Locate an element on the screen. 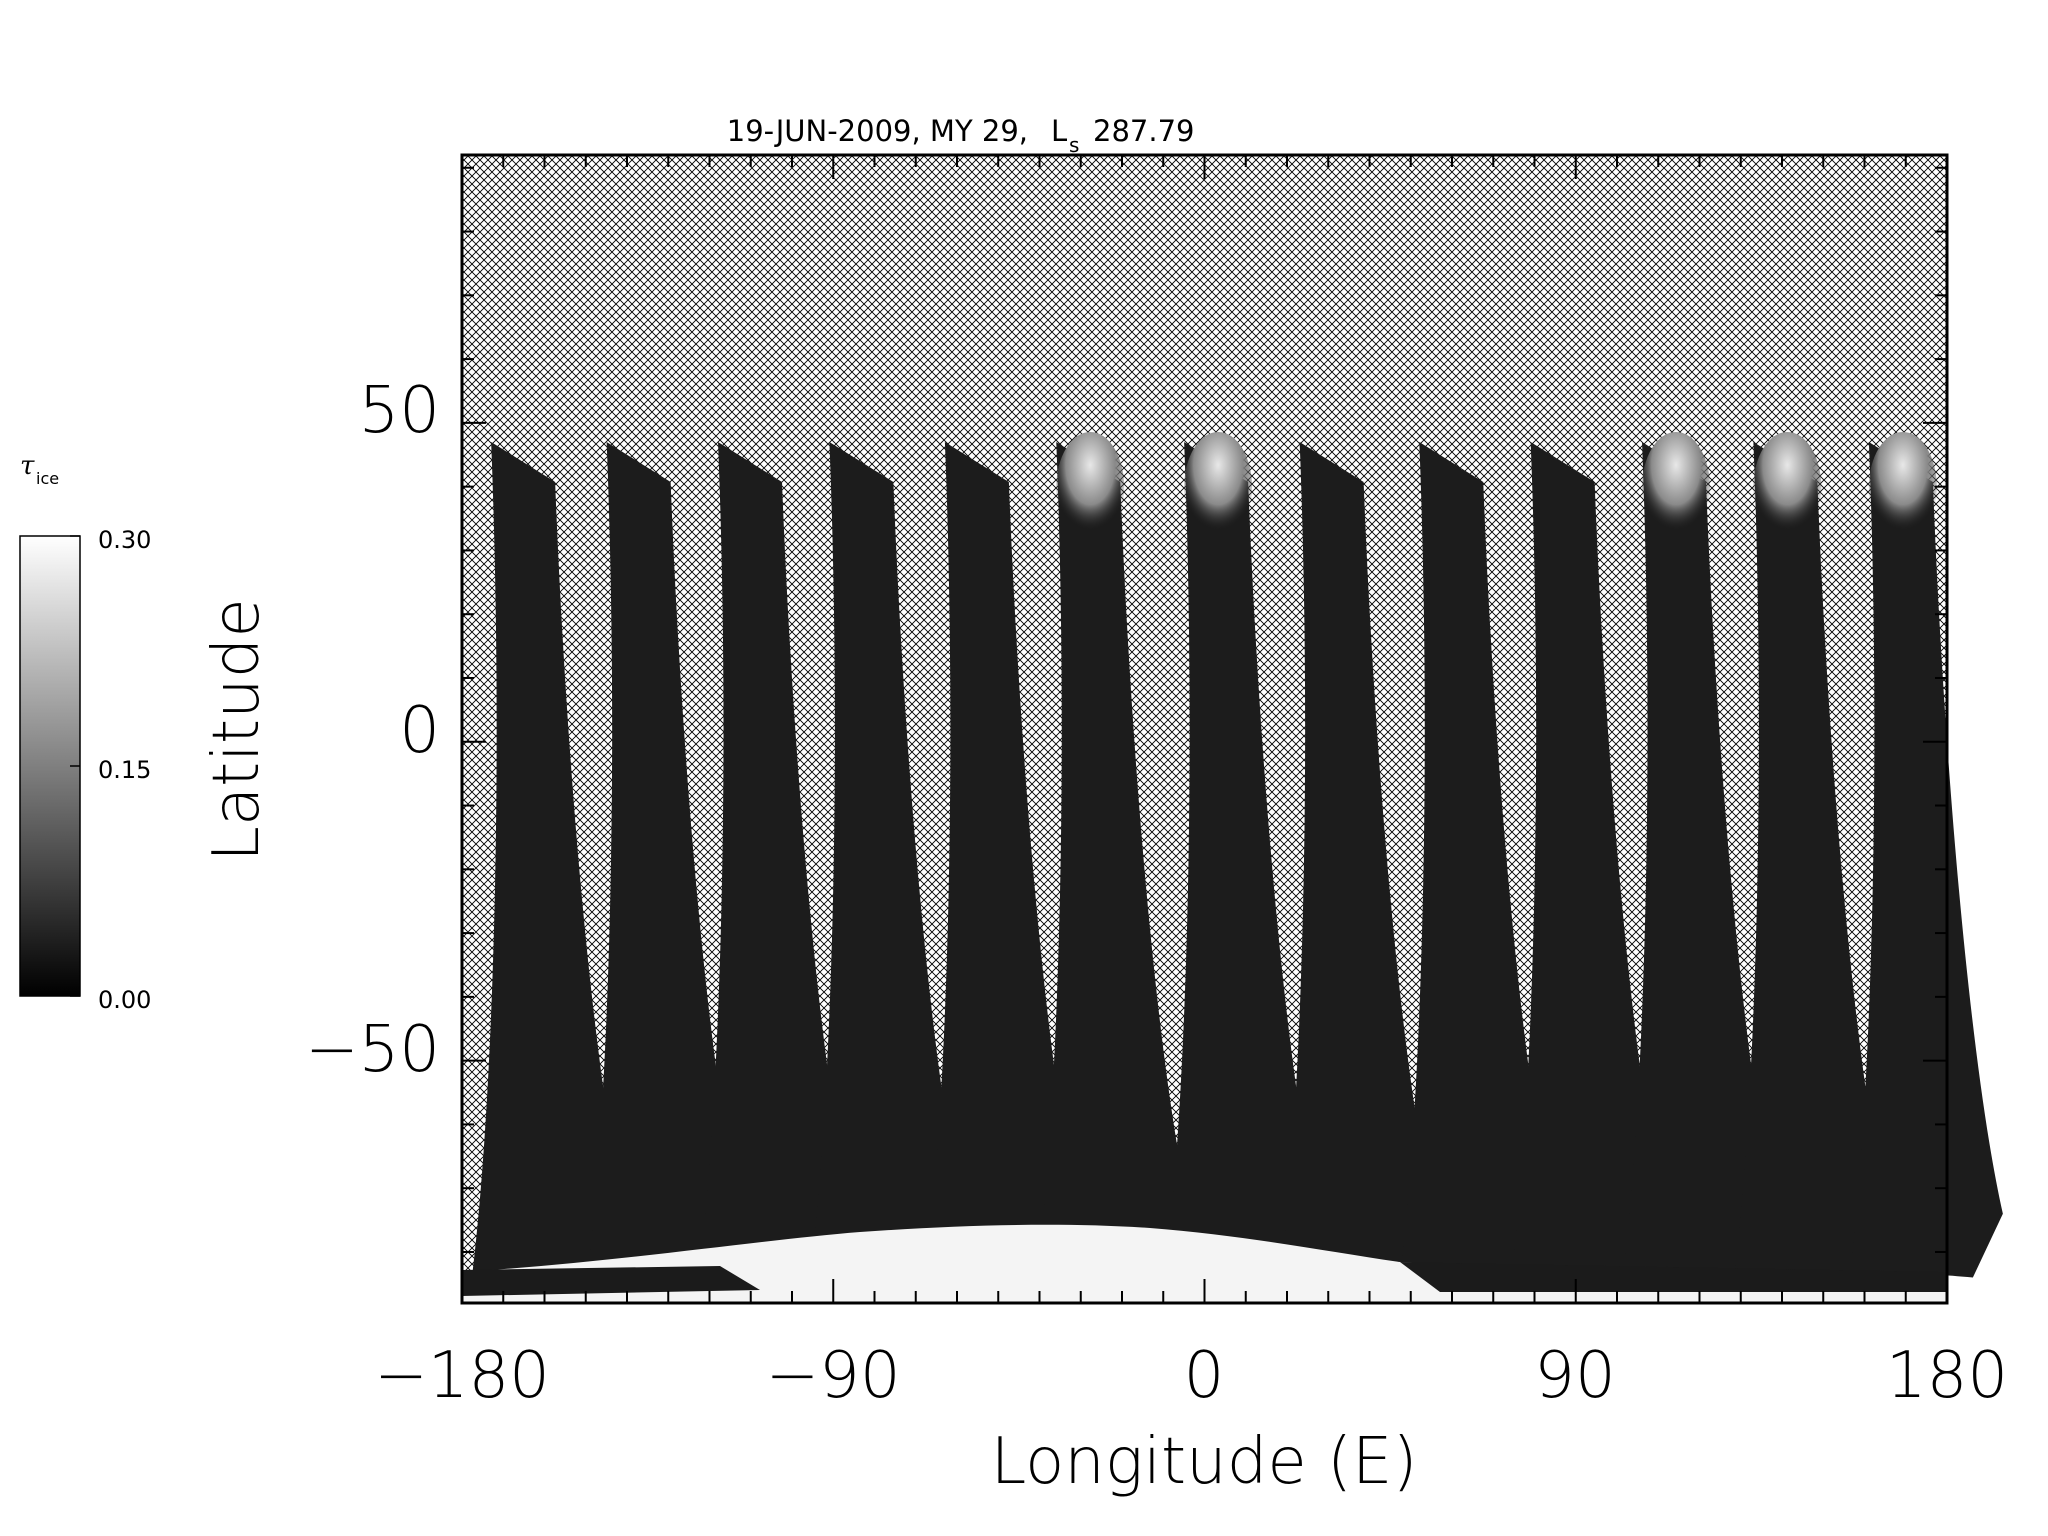  x-tick-label: −90 is located at coordinates (832, 1376).